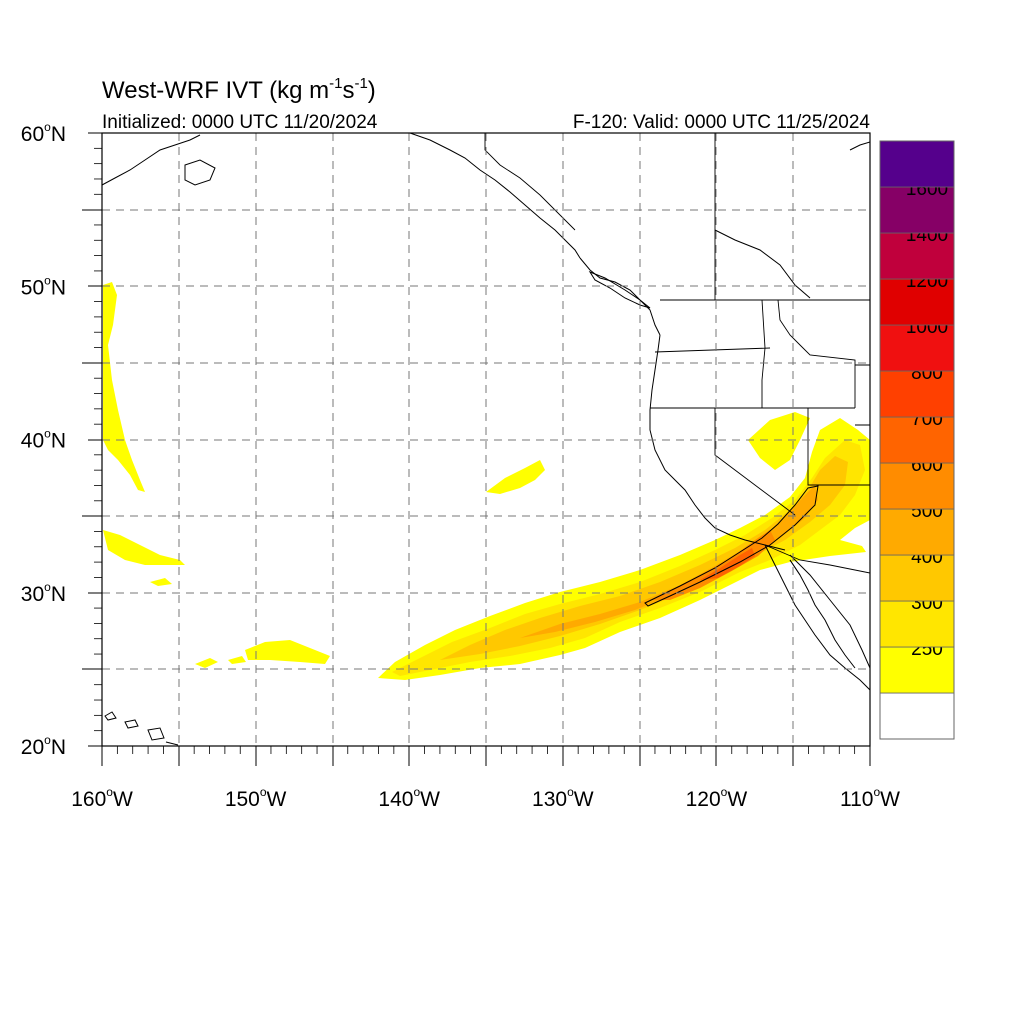 The image size is (1024, 1024). What do you see at coordinates (727, 564) in the screenshot?
I see `ivt-700-core` at bounding box center [727, 564].